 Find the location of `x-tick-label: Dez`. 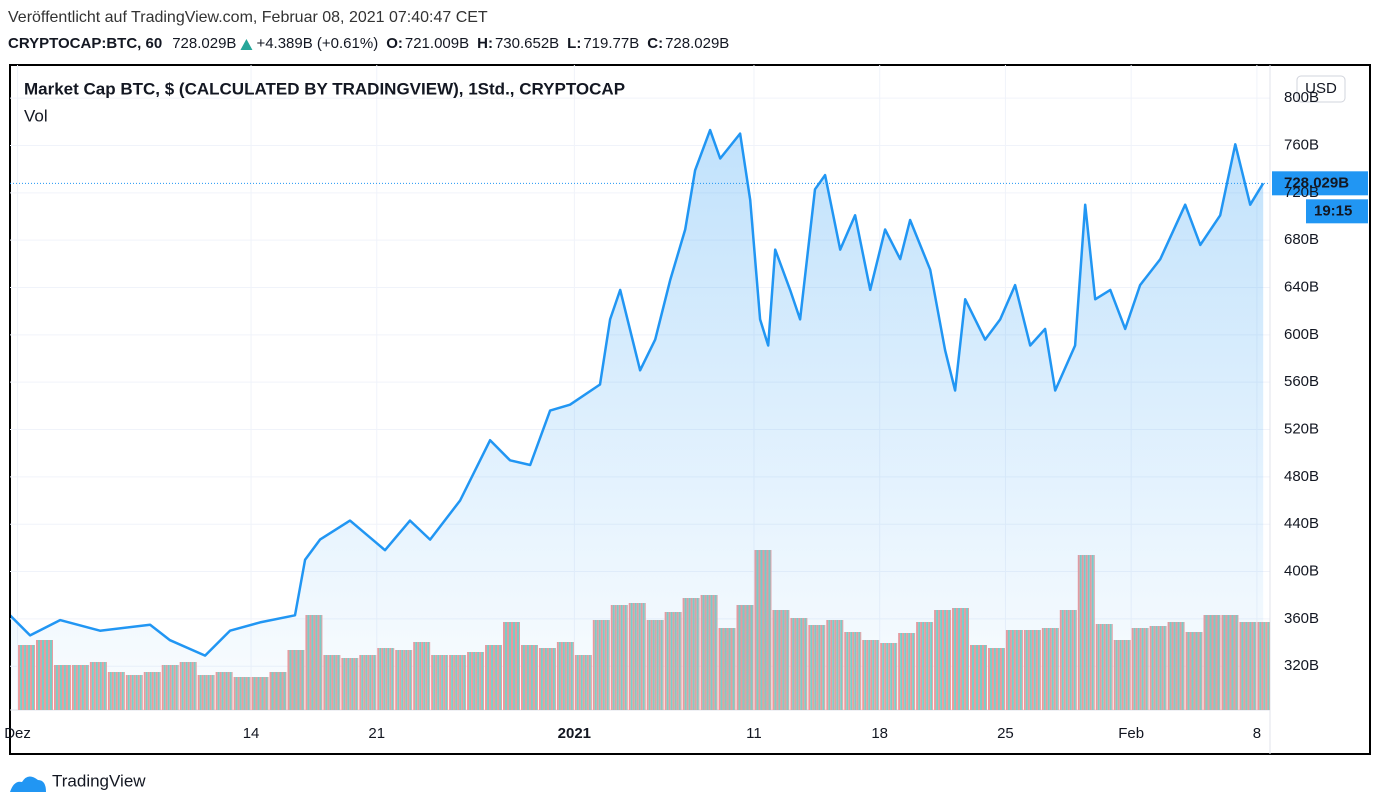

x-tick-label: Dez is located at coordinates (17, 733).